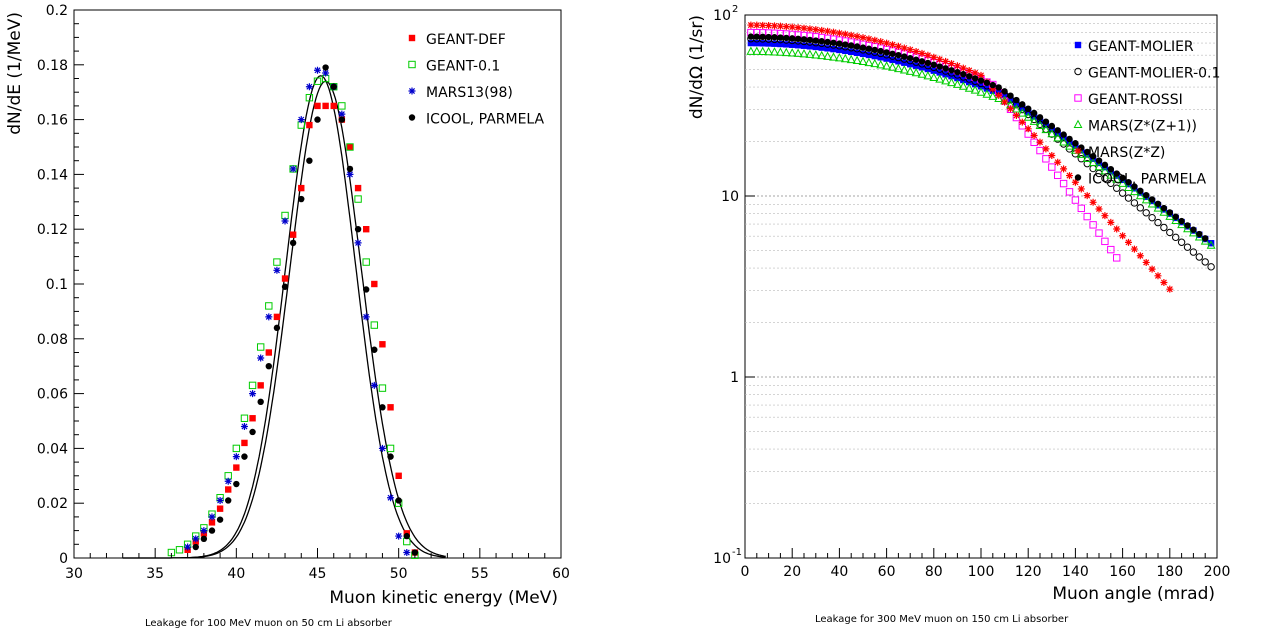 This screenshot has width=1266, height=631. Describe the element at coordinates (469, 93) in the screenshot. I see `legend-label: MARS13(98)` at that location.